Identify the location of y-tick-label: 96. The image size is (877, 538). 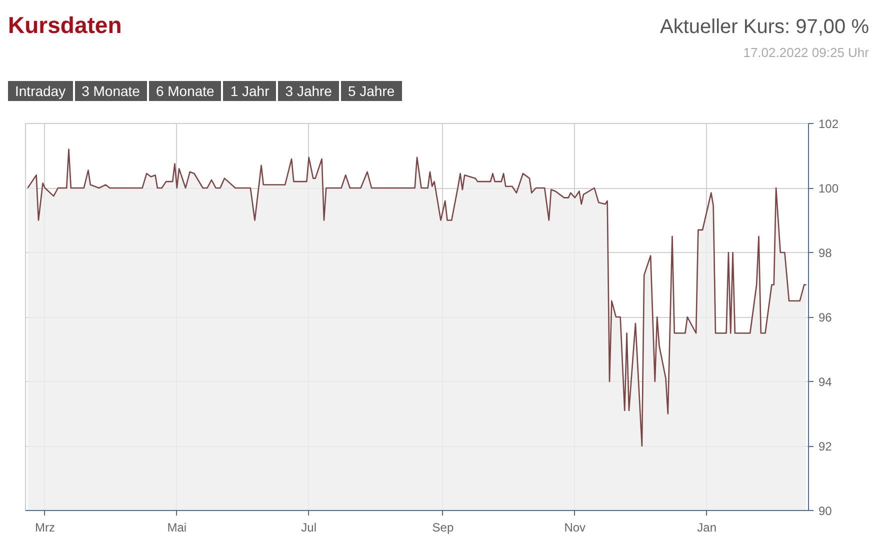
(825, 317).